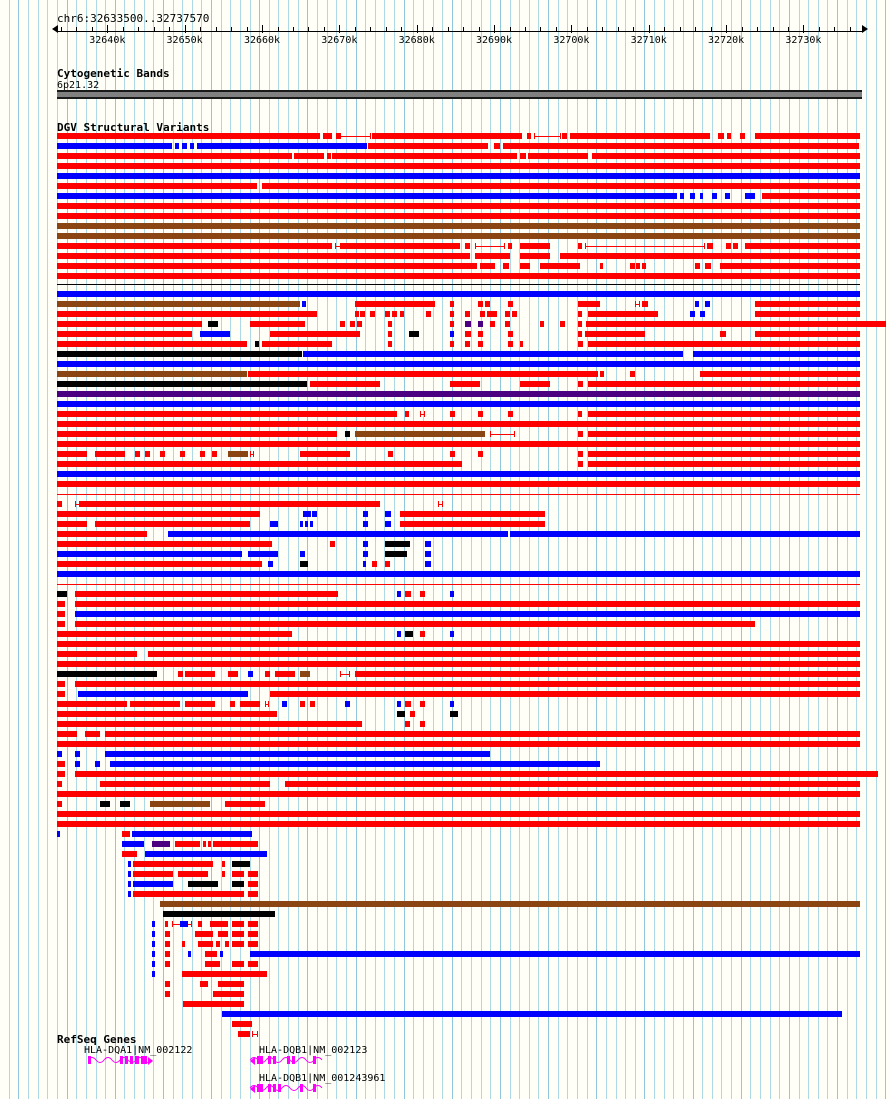 Image resolution: width=890 pixels, height=1099 pixels. What do you see at coordinates (458, 284) in the screenshot?
I see `variant-hairline` at bounding box center [458, 284].